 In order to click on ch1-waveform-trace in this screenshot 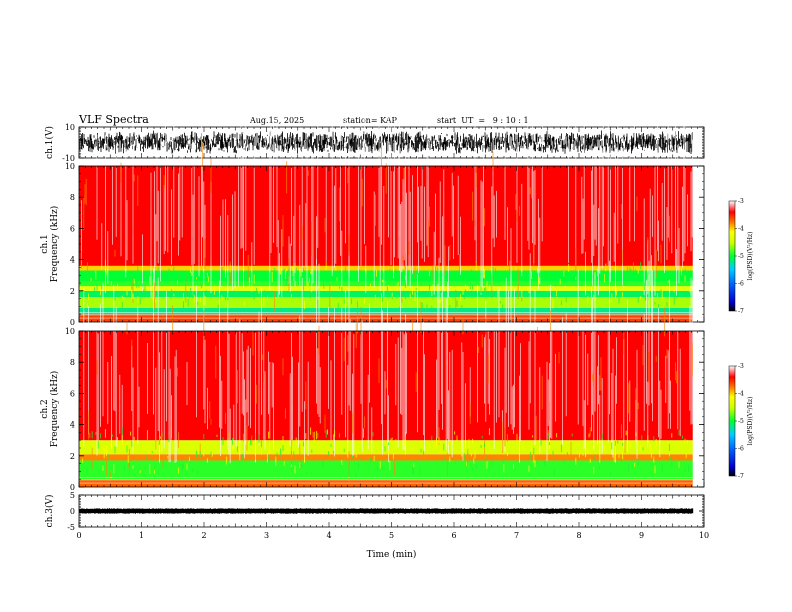, I will do `click(386, 142)`.